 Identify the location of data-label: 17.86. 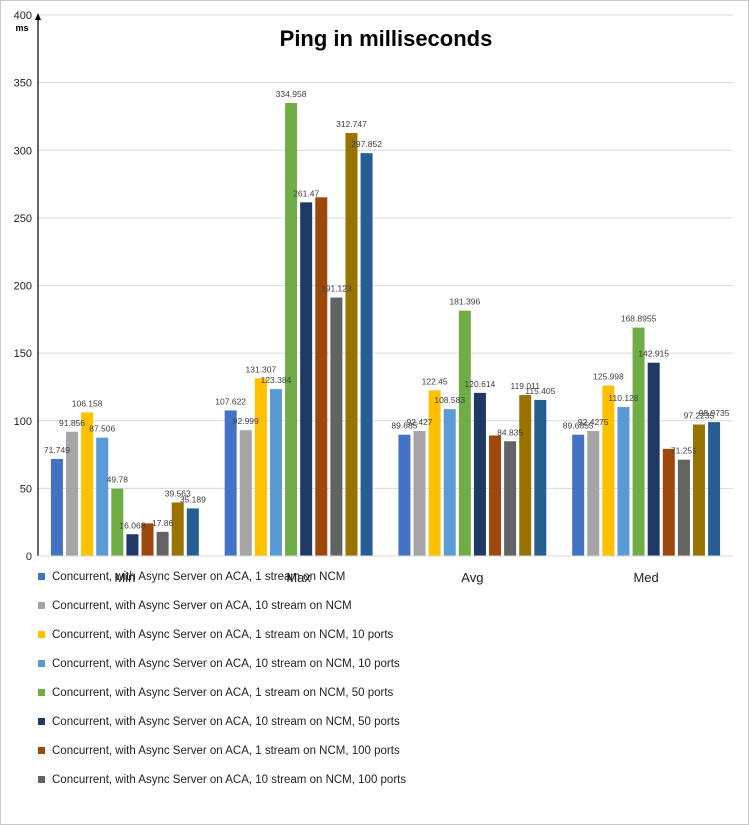
(163, 523).